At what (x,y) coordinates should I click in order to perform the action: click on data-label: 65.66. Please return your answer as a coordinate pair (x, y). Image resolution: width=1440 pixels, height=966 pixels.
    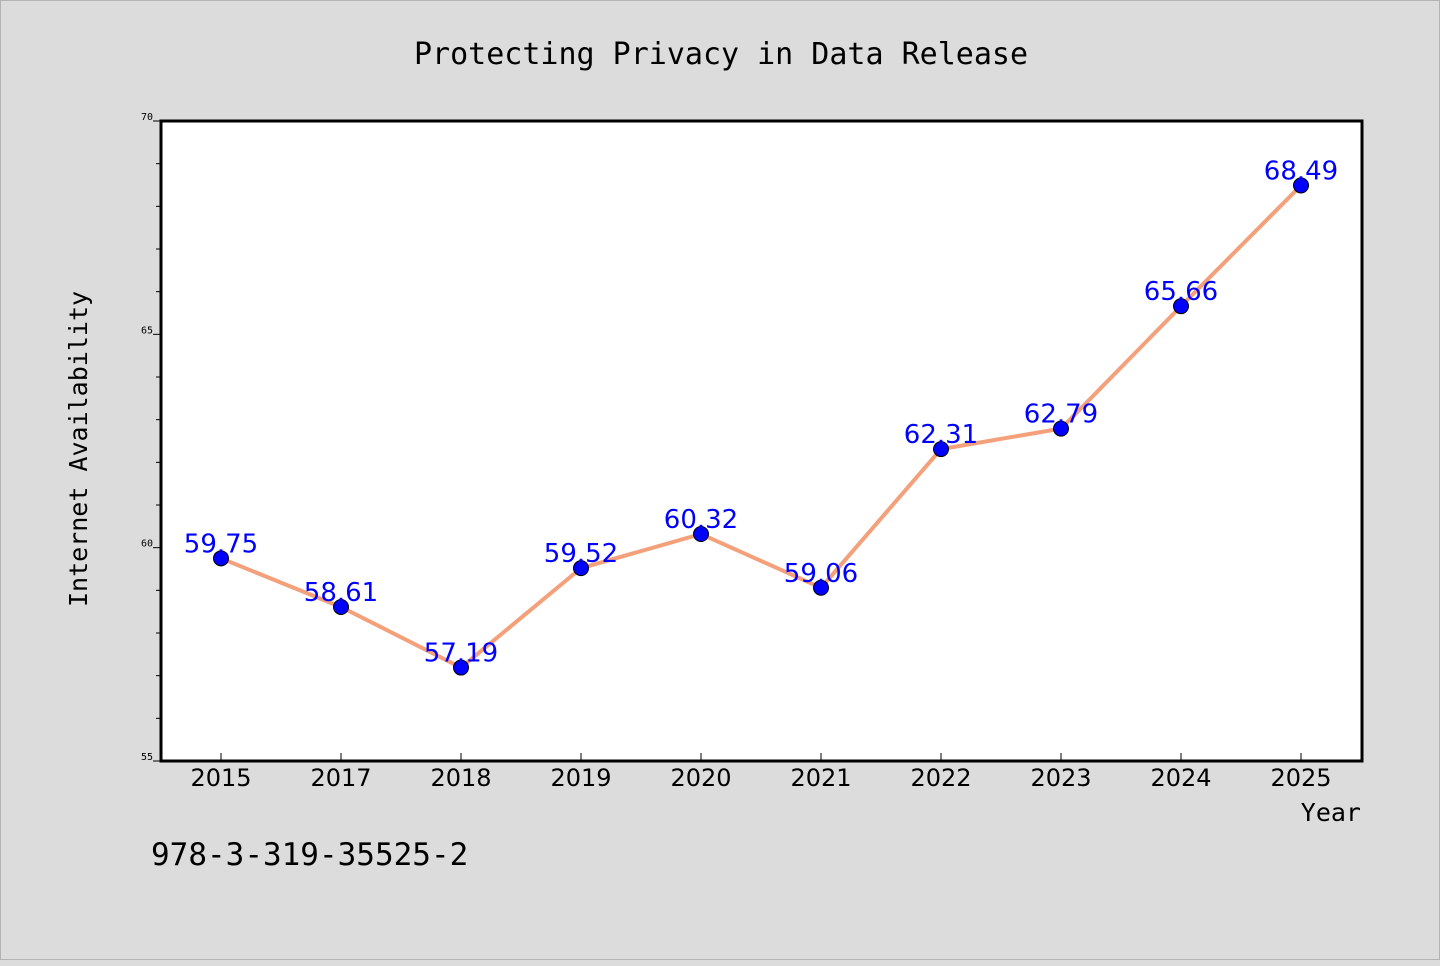
    Looking at the image, I should click on (1181, 292).